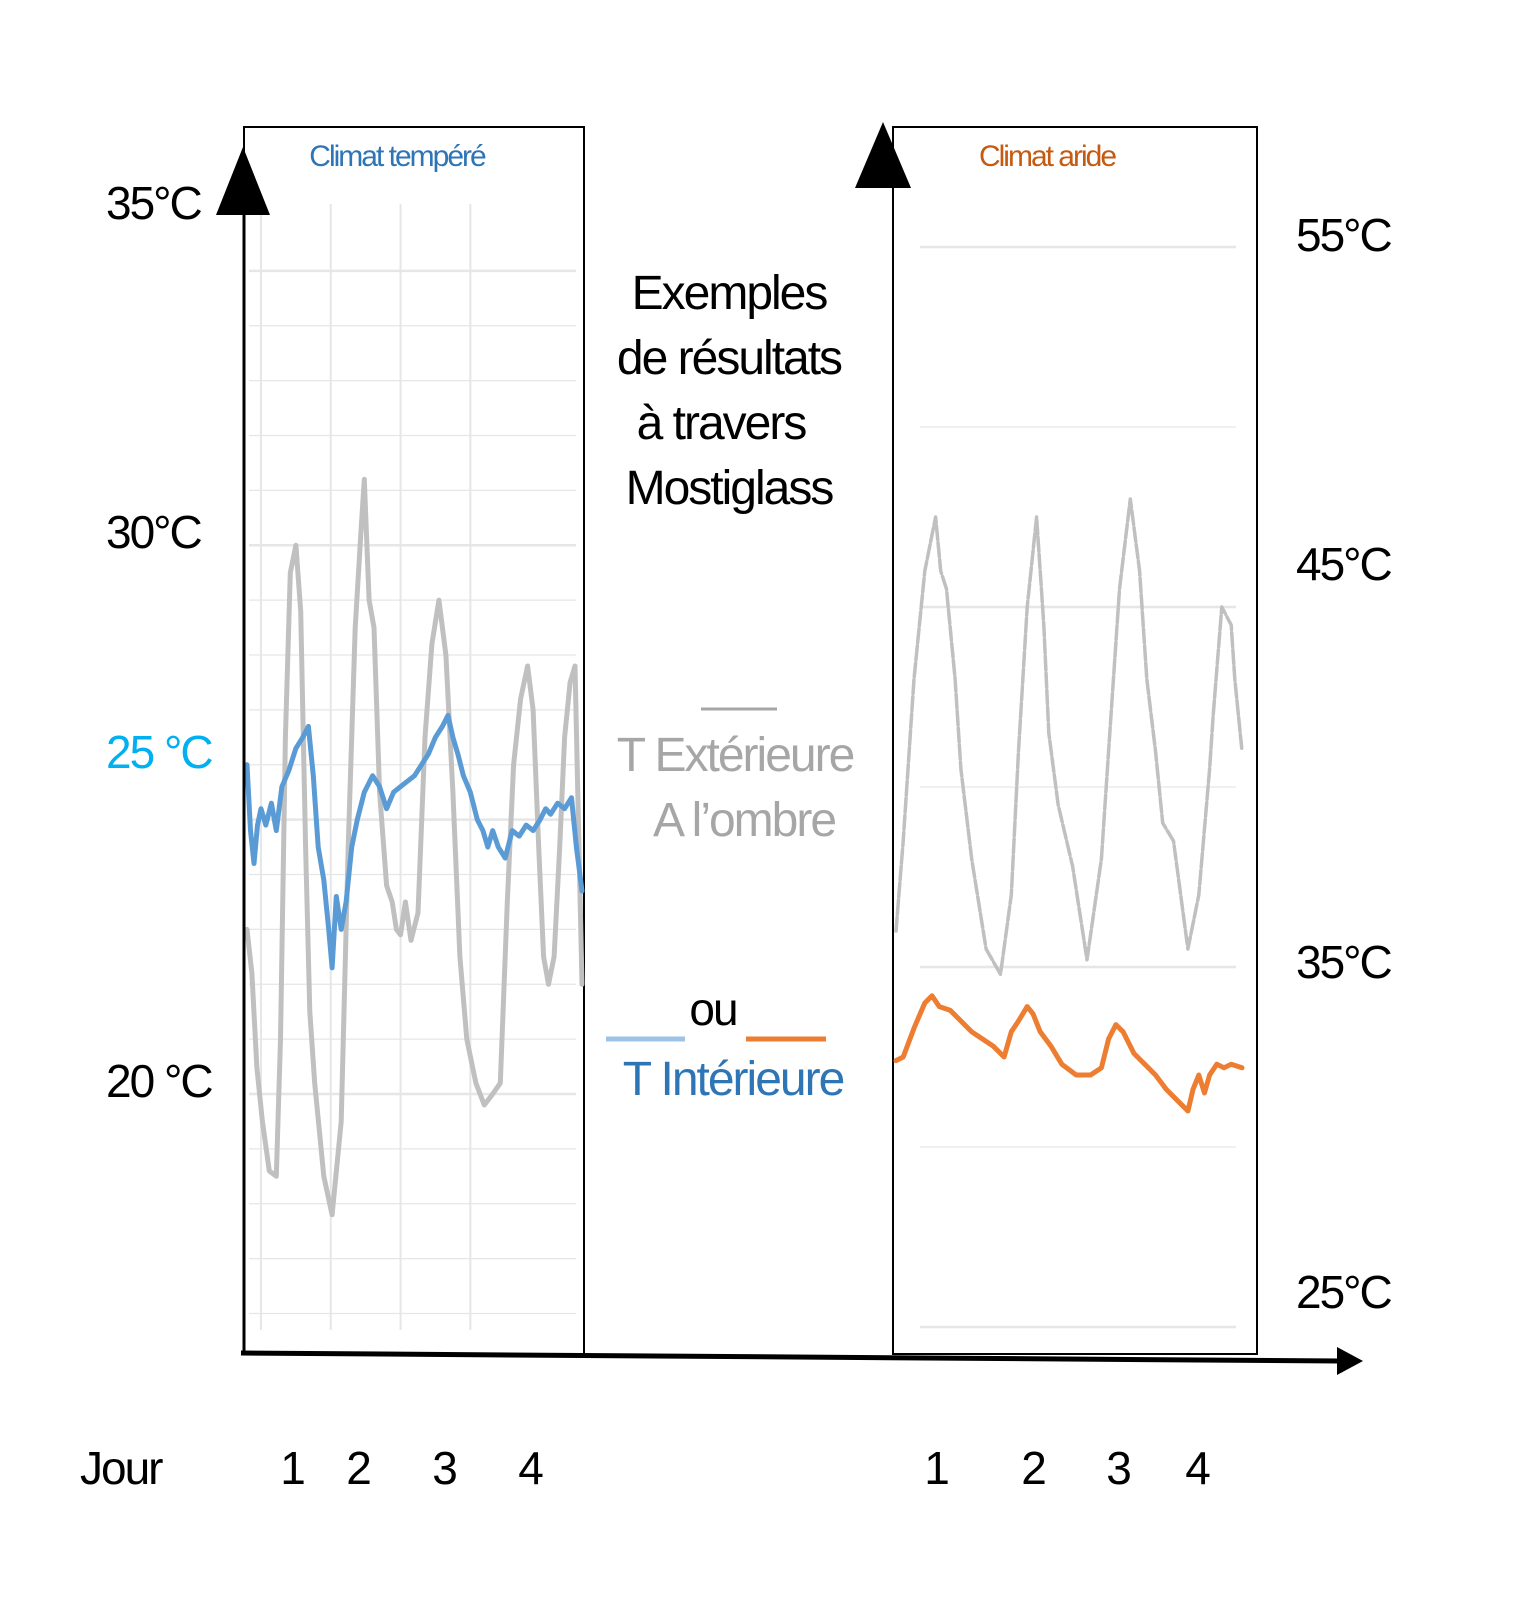 Image resolution: width=1527 pixels, height=1600 pixels. What do you see at coordinates (730, 293) in the screenshot?
I see `center-title-line: Exemples` at bounding box center [730, 293].